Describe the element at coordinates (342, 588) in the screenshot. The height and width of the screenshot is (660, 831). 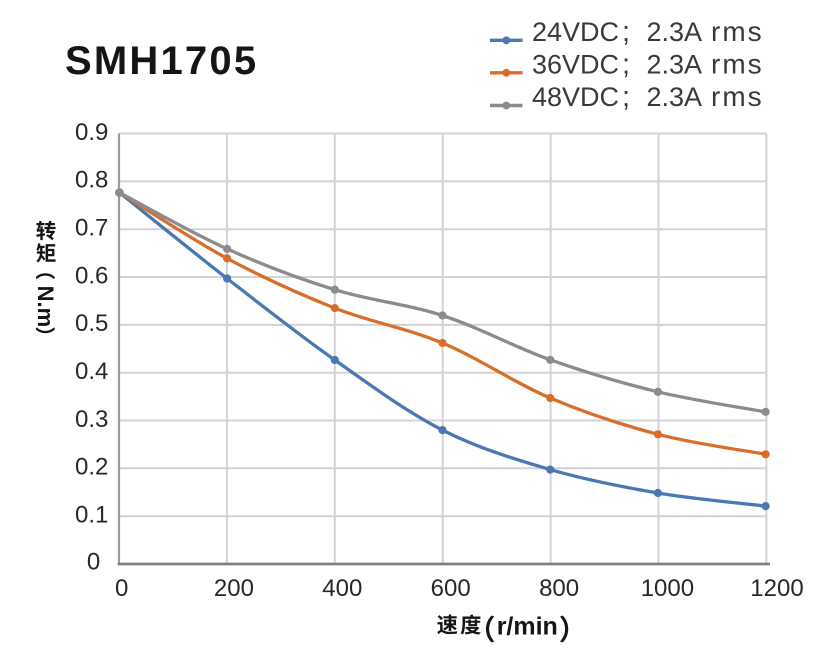
I see `svg-text: 400` at that location.